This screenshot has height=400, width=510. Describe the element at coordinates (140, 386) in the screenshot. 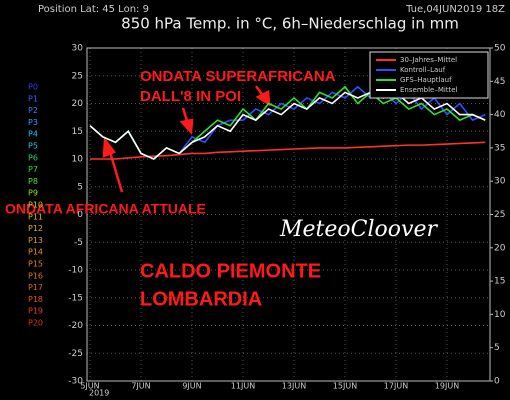

I see `x-tick-label: 7JUN` at that location.